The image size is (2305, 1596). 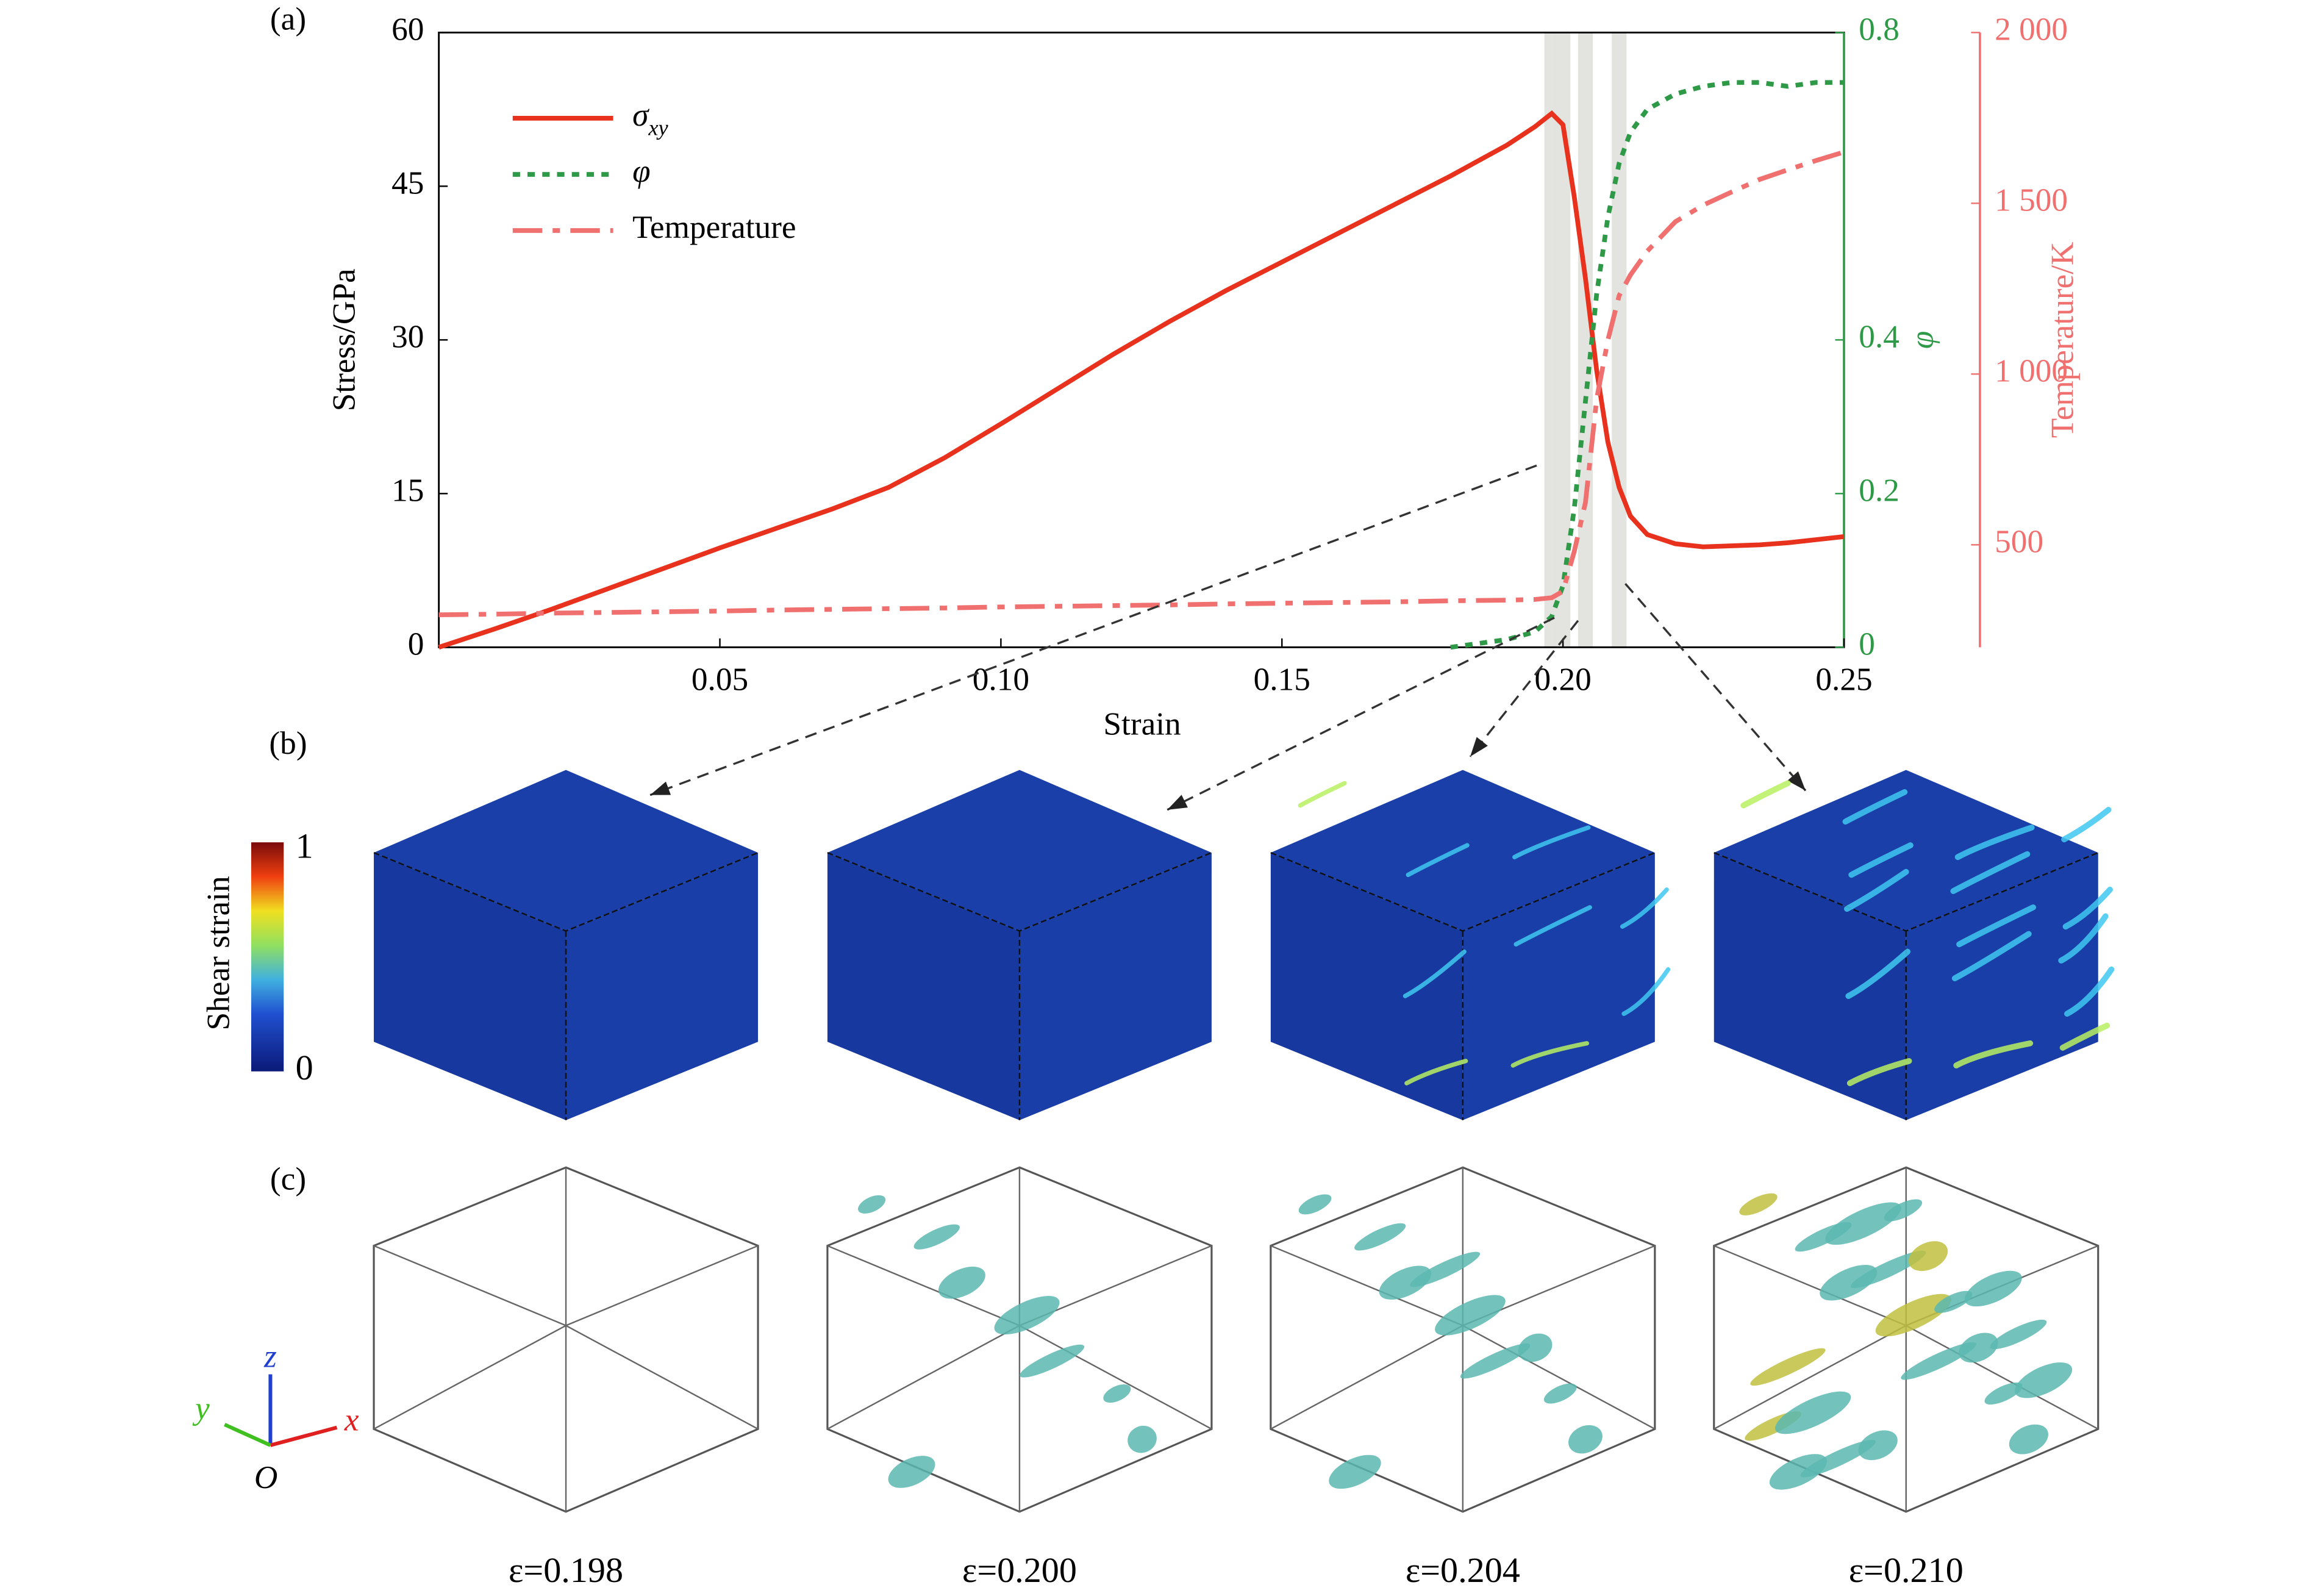 I want to click on y3-axis-label: Temperature/K, so click(x=2063, y=340).